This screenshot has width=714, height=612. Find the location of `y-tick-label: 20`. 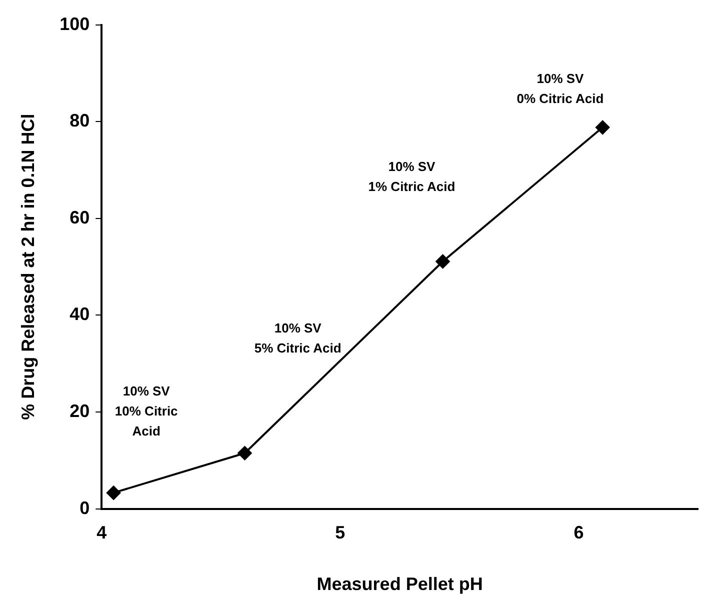

y-tick-label: 20 is located at coordinates (80, 410).